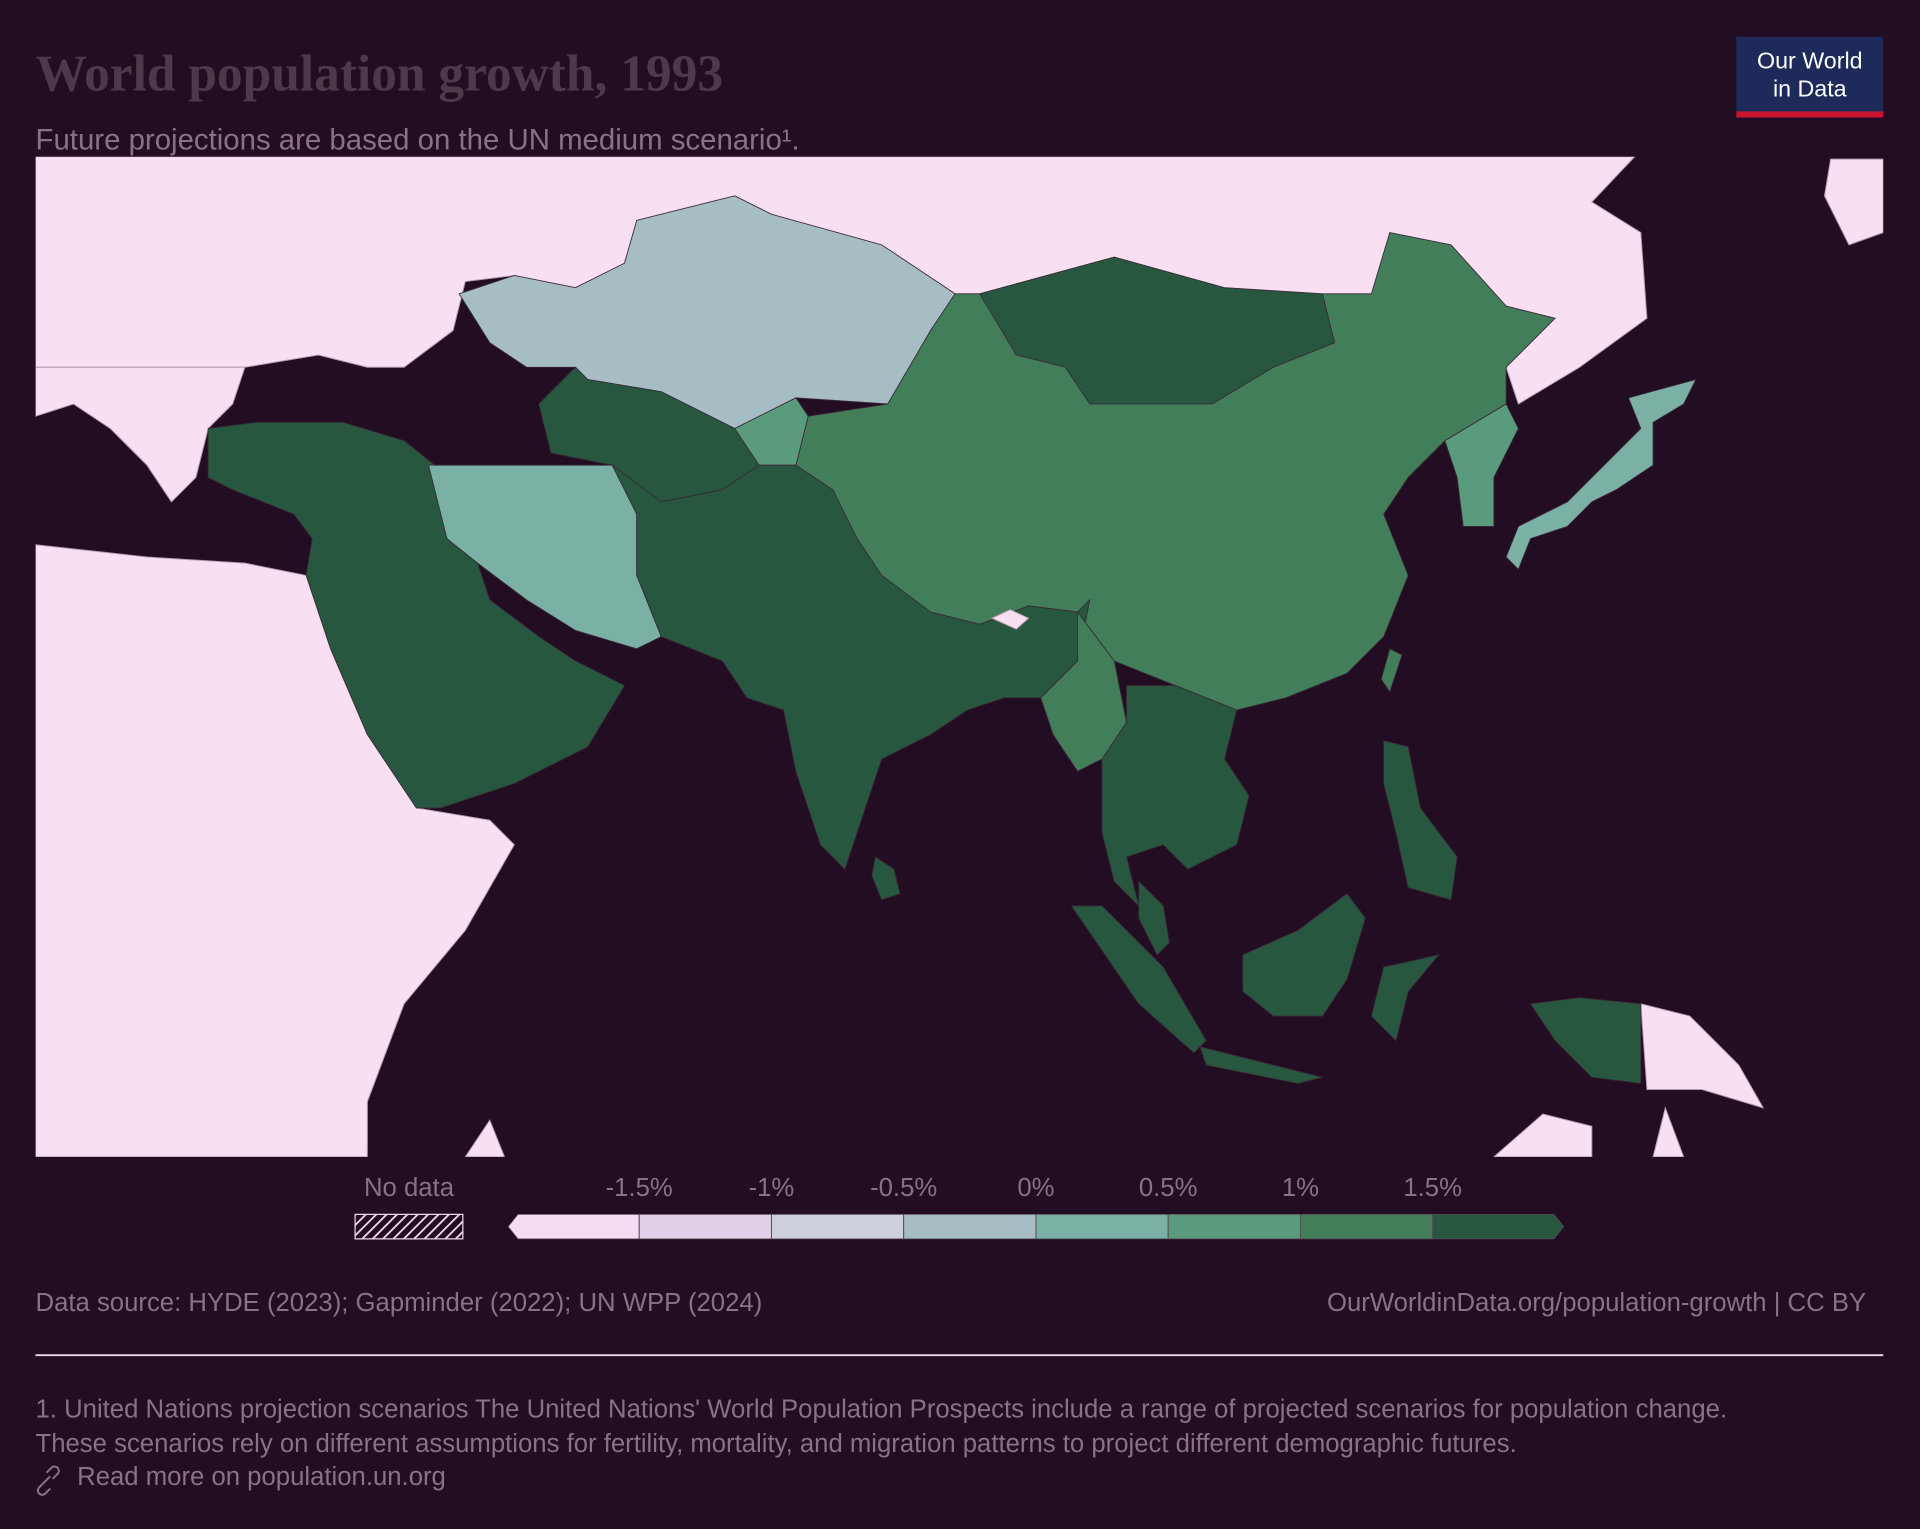 The image size is (1920, 1529). Describe the element at coordinates (1168, 1188) in the screenshot. I see `legend-tick-label: 0.5%` at that location.